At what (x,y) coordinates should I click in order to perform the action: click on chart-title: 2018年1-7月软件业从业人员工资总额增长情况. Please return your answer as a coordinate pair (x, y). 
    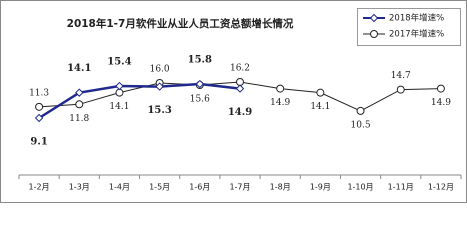
    Looking at the image, I should click on (180, 23).